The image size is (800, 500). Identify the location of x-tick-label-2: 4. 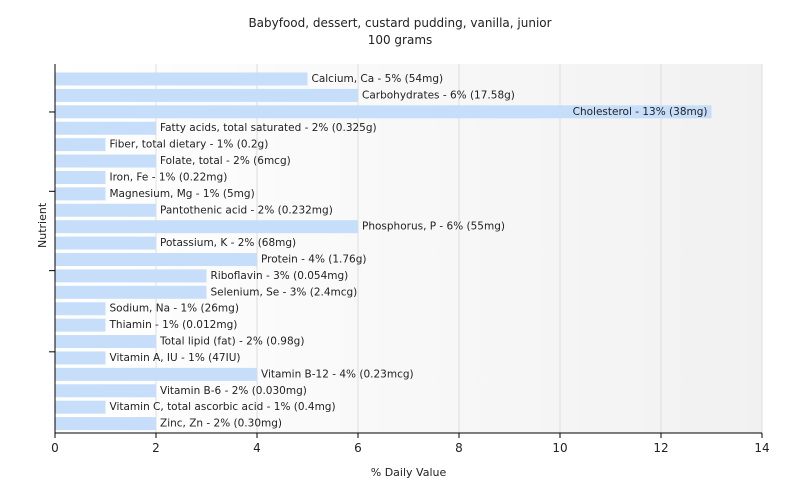
(257, 448).